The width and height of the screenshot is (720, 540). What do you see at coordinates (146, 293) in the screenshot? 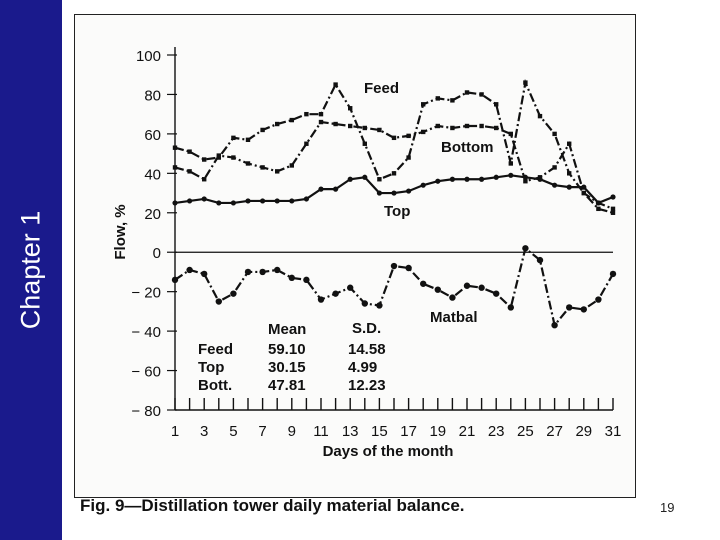
I see `y-tick-label: − 20` at bounding box center [146, 293].